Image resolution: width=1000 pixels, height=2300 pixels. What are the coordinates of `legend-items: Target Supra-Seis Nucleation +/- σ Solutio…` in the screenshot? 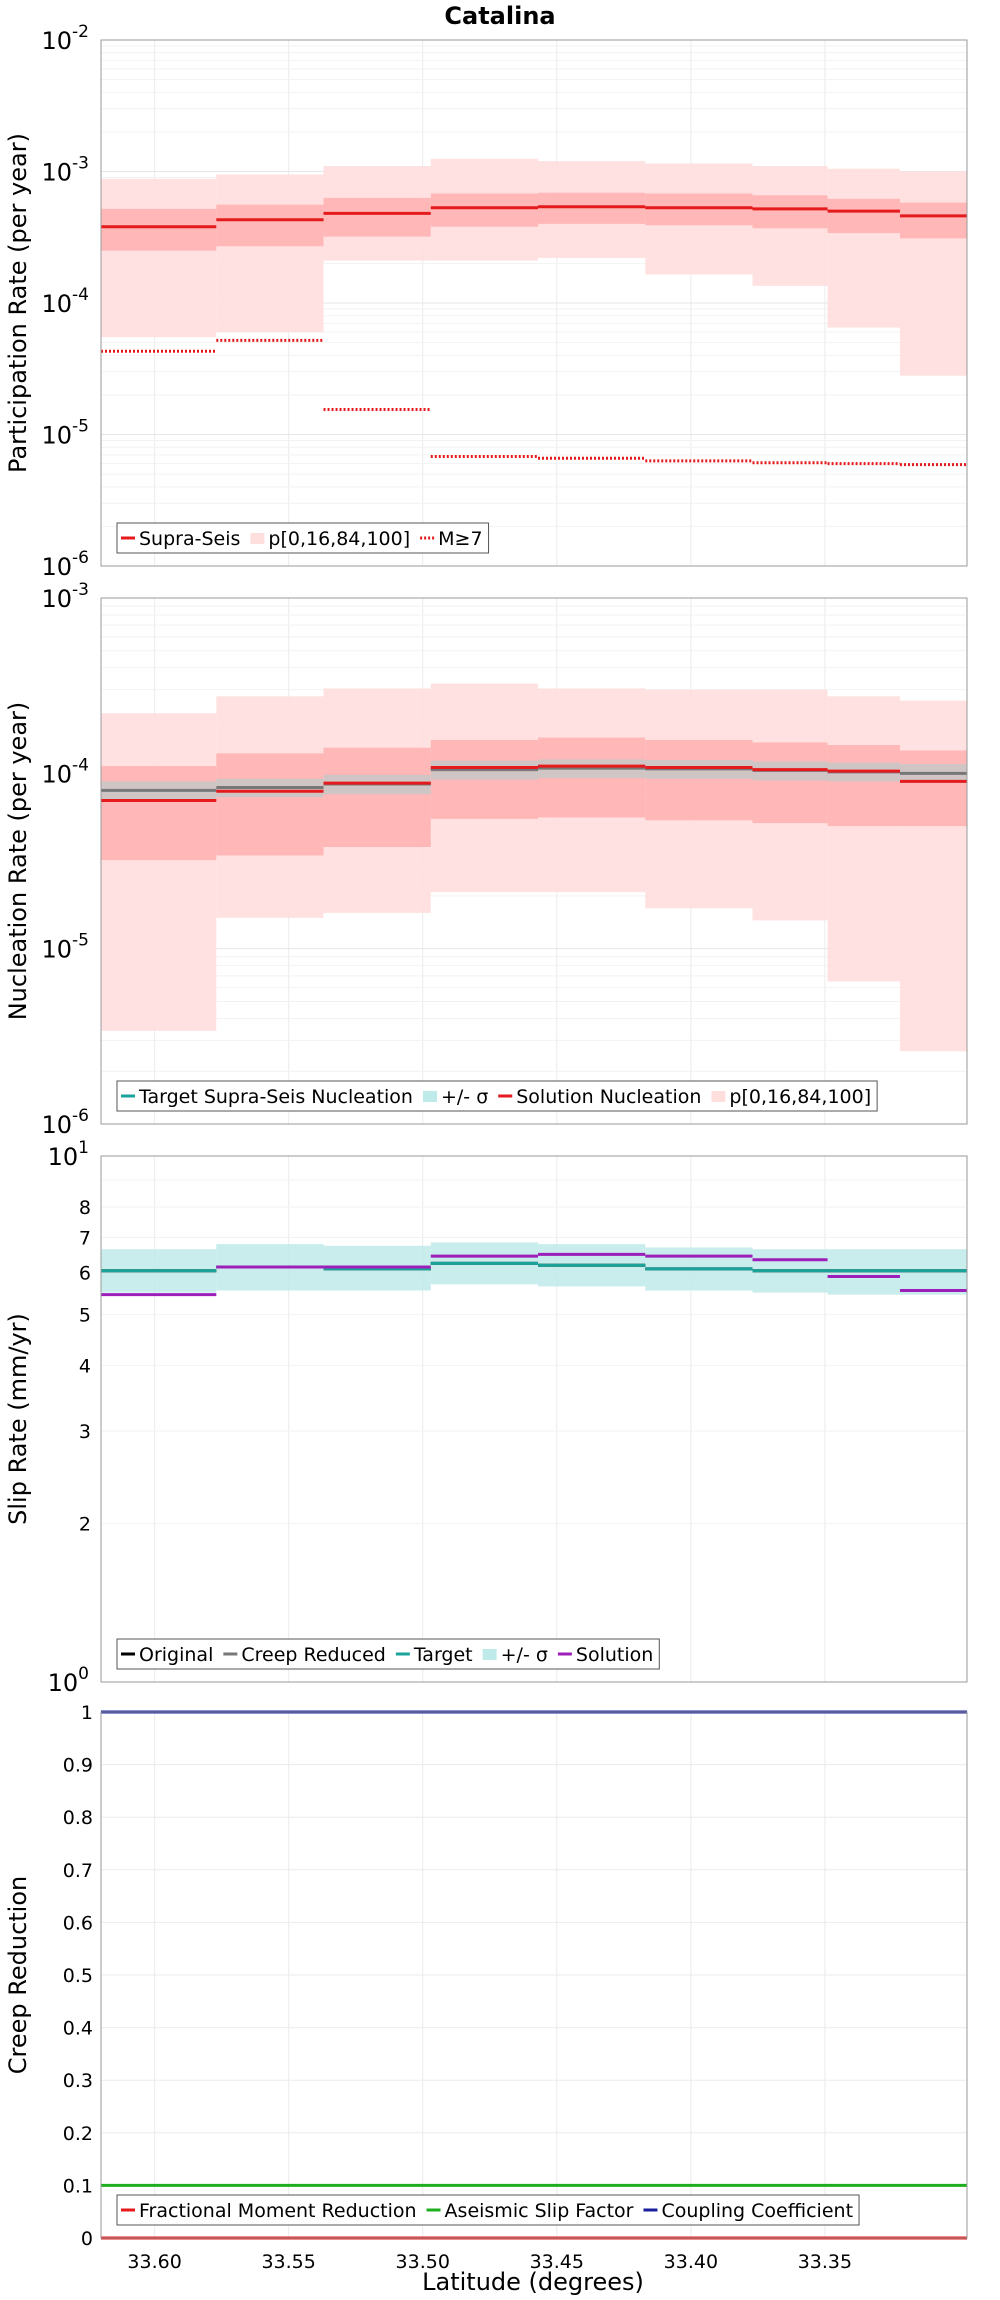 It's located at (496, 1097).